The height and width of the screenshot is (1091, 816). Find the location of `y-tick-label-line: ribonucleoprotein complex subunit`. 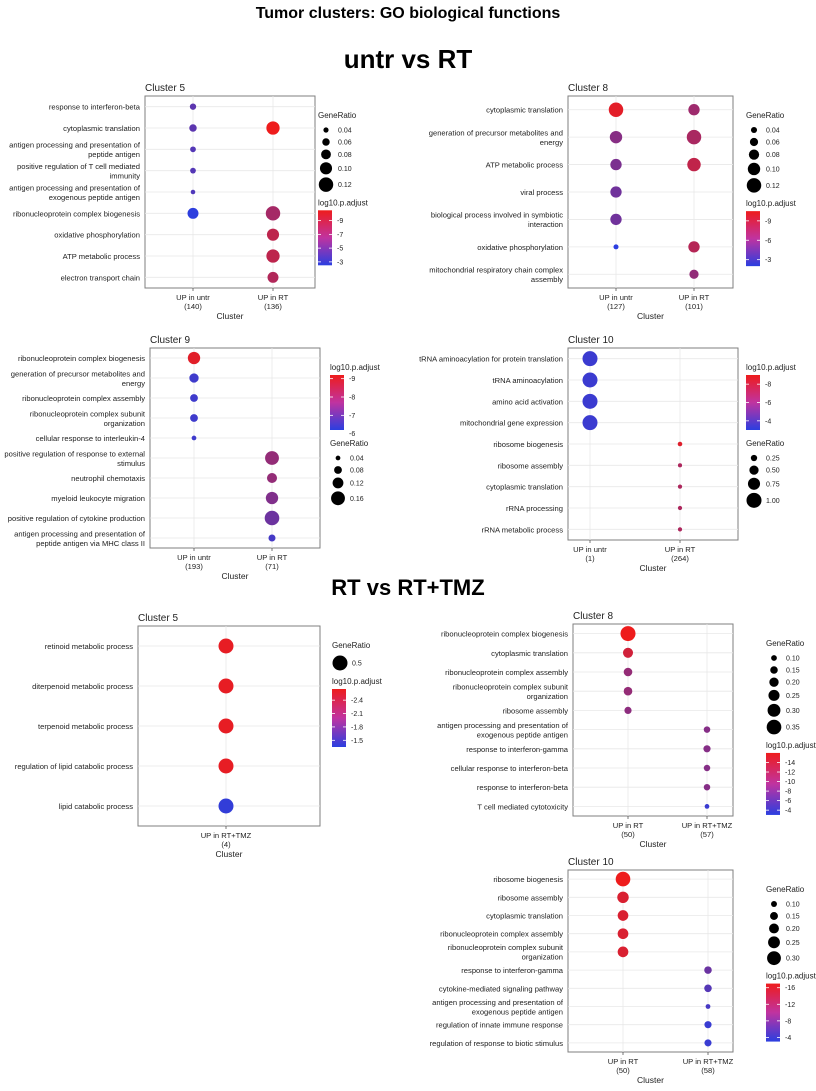

y-tick-label-line: ribonucleoprotein complex subunit is located at coordinates (506, 947).